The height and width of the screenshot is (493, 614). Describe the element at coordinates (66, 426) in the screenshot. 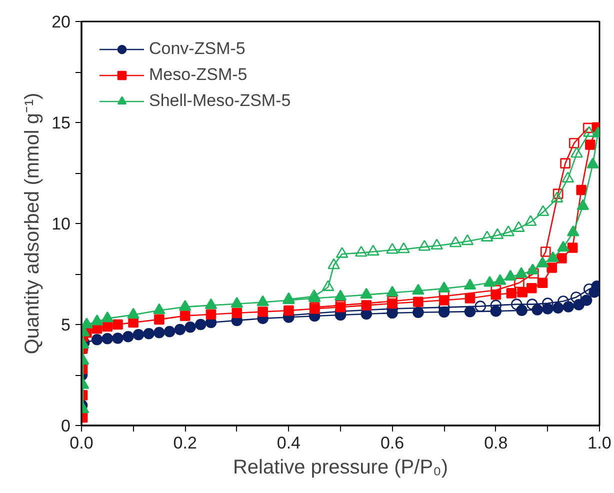

I see `y-tick-label: 0` at that location.